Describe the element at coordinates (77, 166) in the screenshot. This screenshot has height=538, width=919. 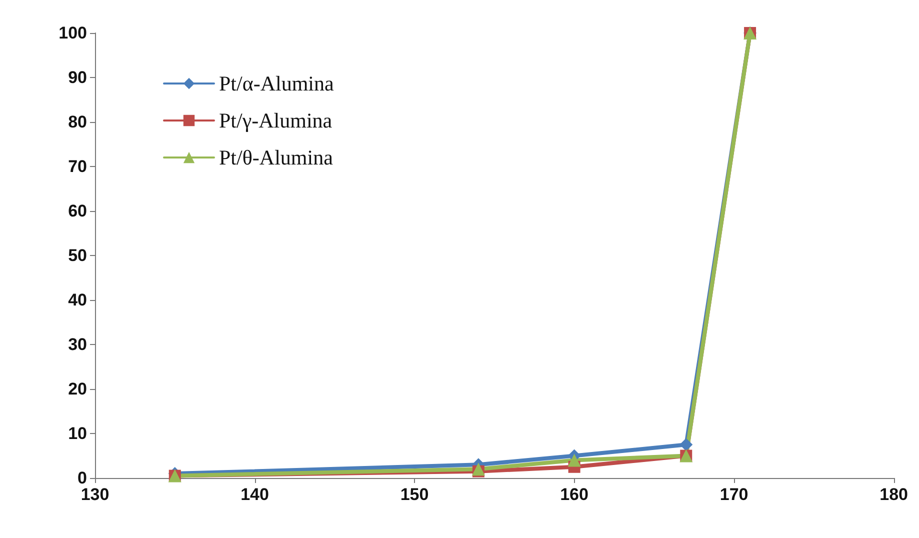
I see `y-tick-label: 70` at that location.